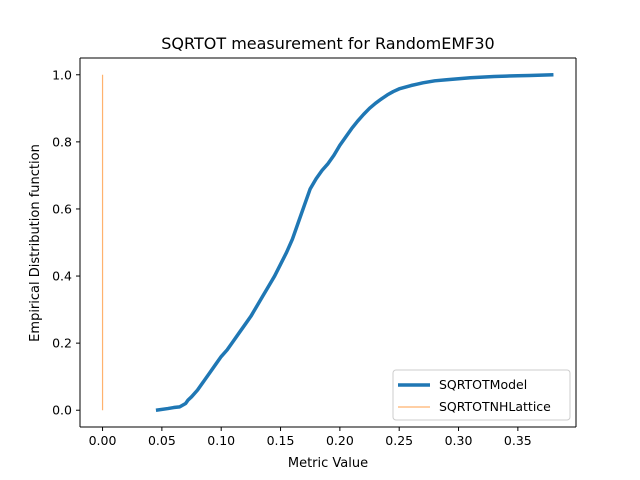  I want to click on y-tick-label: 1.0, so click(62, 74).